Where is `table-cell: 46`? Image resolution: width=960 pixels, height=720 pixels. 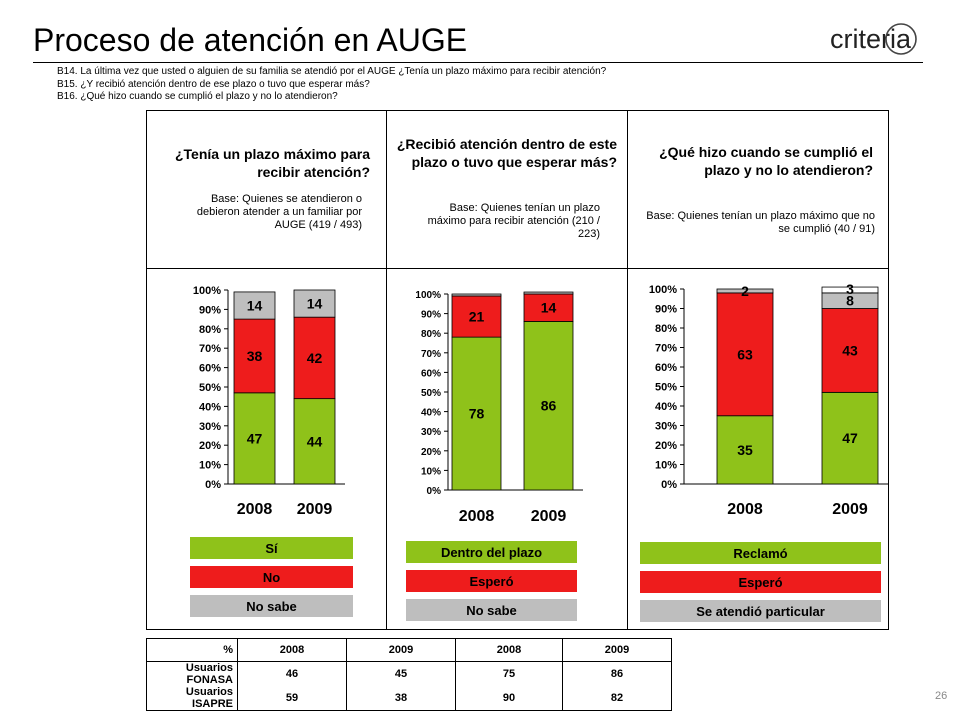
table-cell: 46 is located at coordinates (292, 673).